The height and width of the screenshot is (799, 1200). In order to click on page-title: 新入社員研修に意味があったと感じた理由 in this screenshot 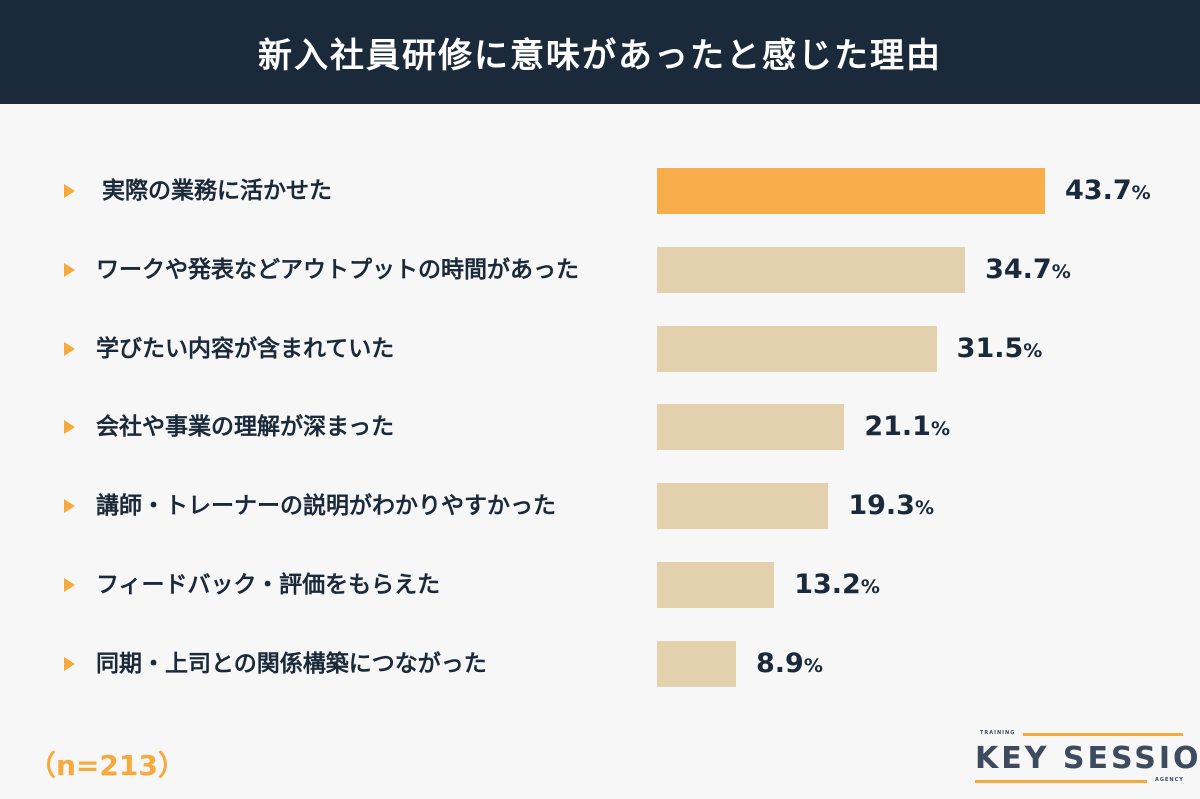, I will do `click(600, 55)`.